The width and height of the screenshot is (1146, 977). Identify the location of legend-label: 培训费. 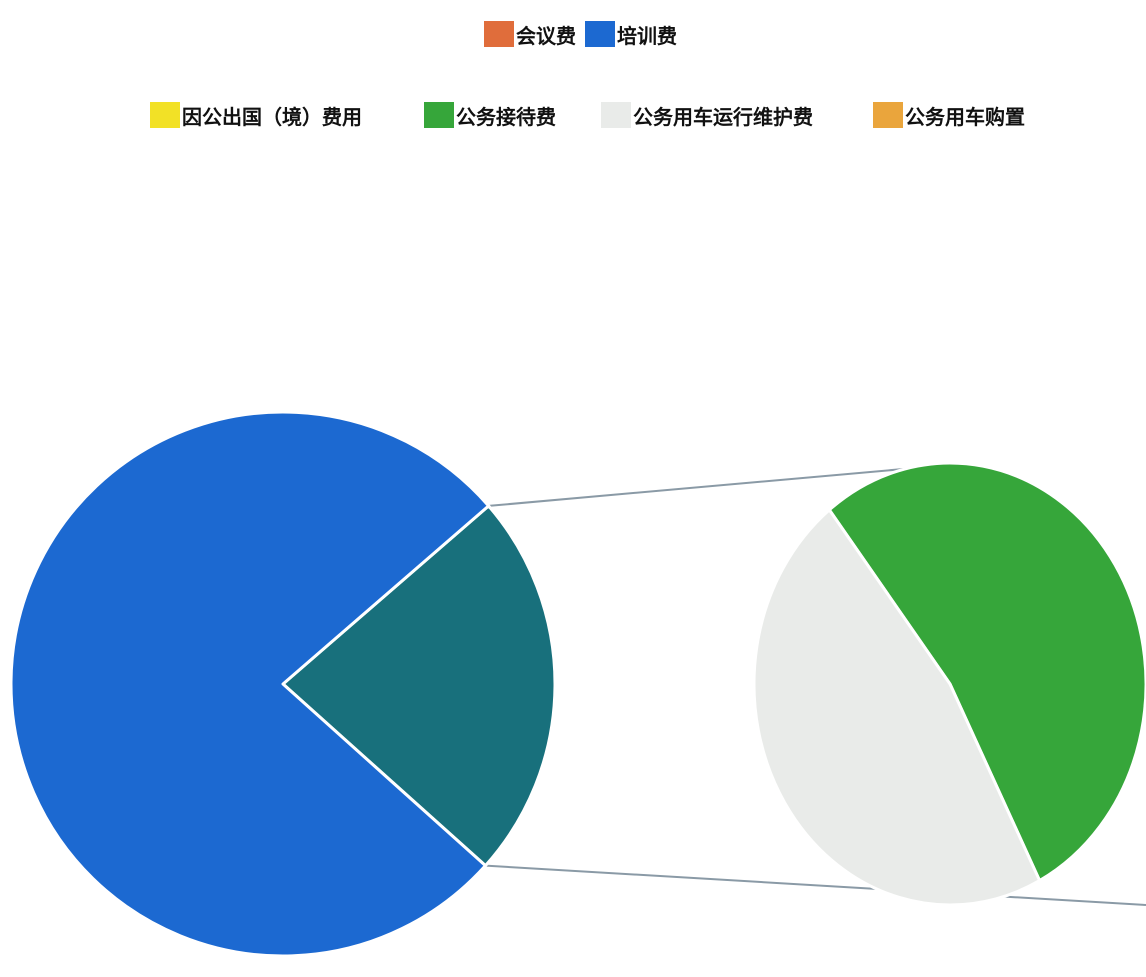
(647, 36).